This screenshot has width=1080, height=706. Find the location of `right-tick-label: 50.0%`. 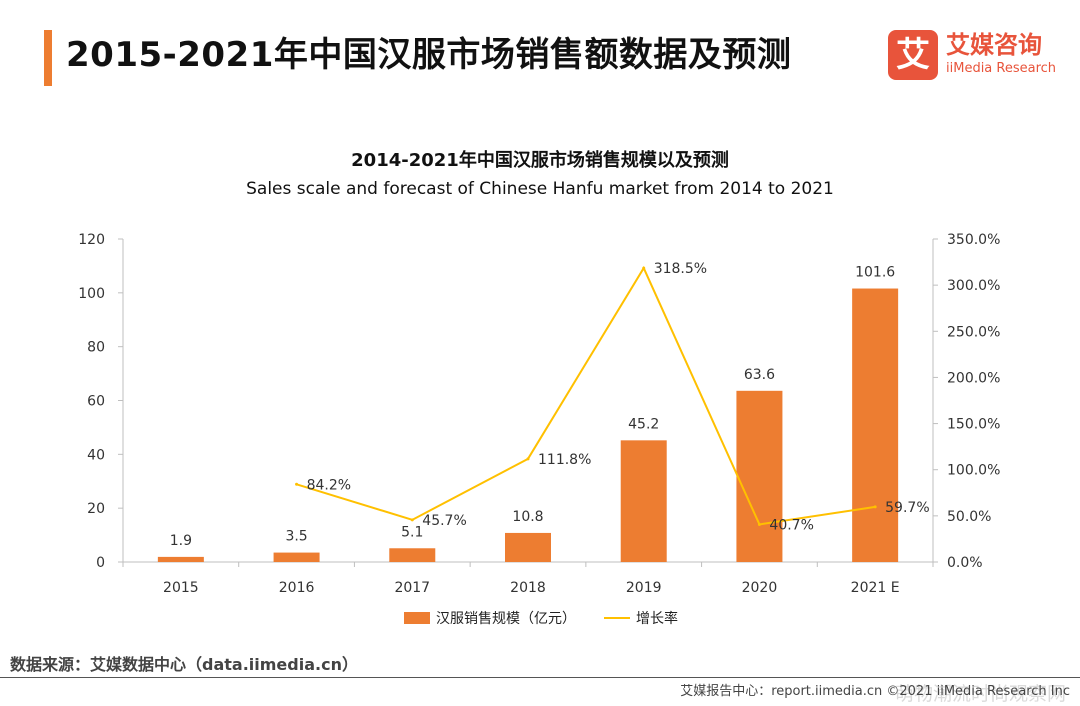

right-tick-label: 50.0% is located at coordinates (969, 517).